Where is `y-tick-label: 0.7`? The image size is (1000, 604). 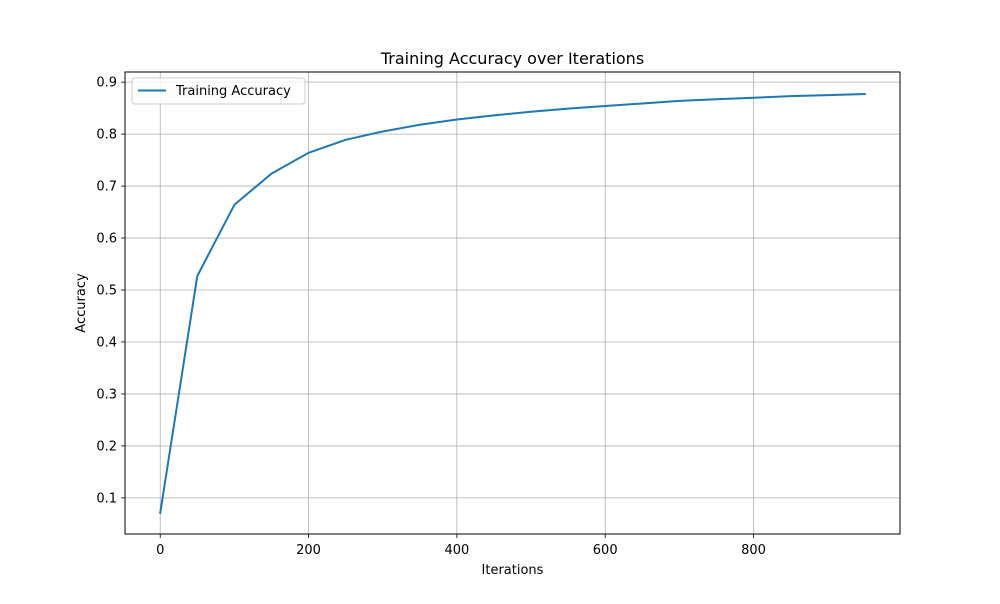 y-tick-label: 0.7 is located at coordinates (106, 187).